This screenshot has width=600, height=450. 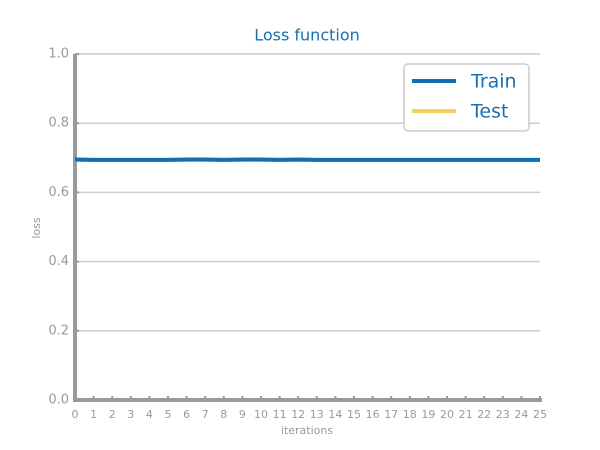 I want to click on y-tick-label: 0.8, so click(x=58, y=123).